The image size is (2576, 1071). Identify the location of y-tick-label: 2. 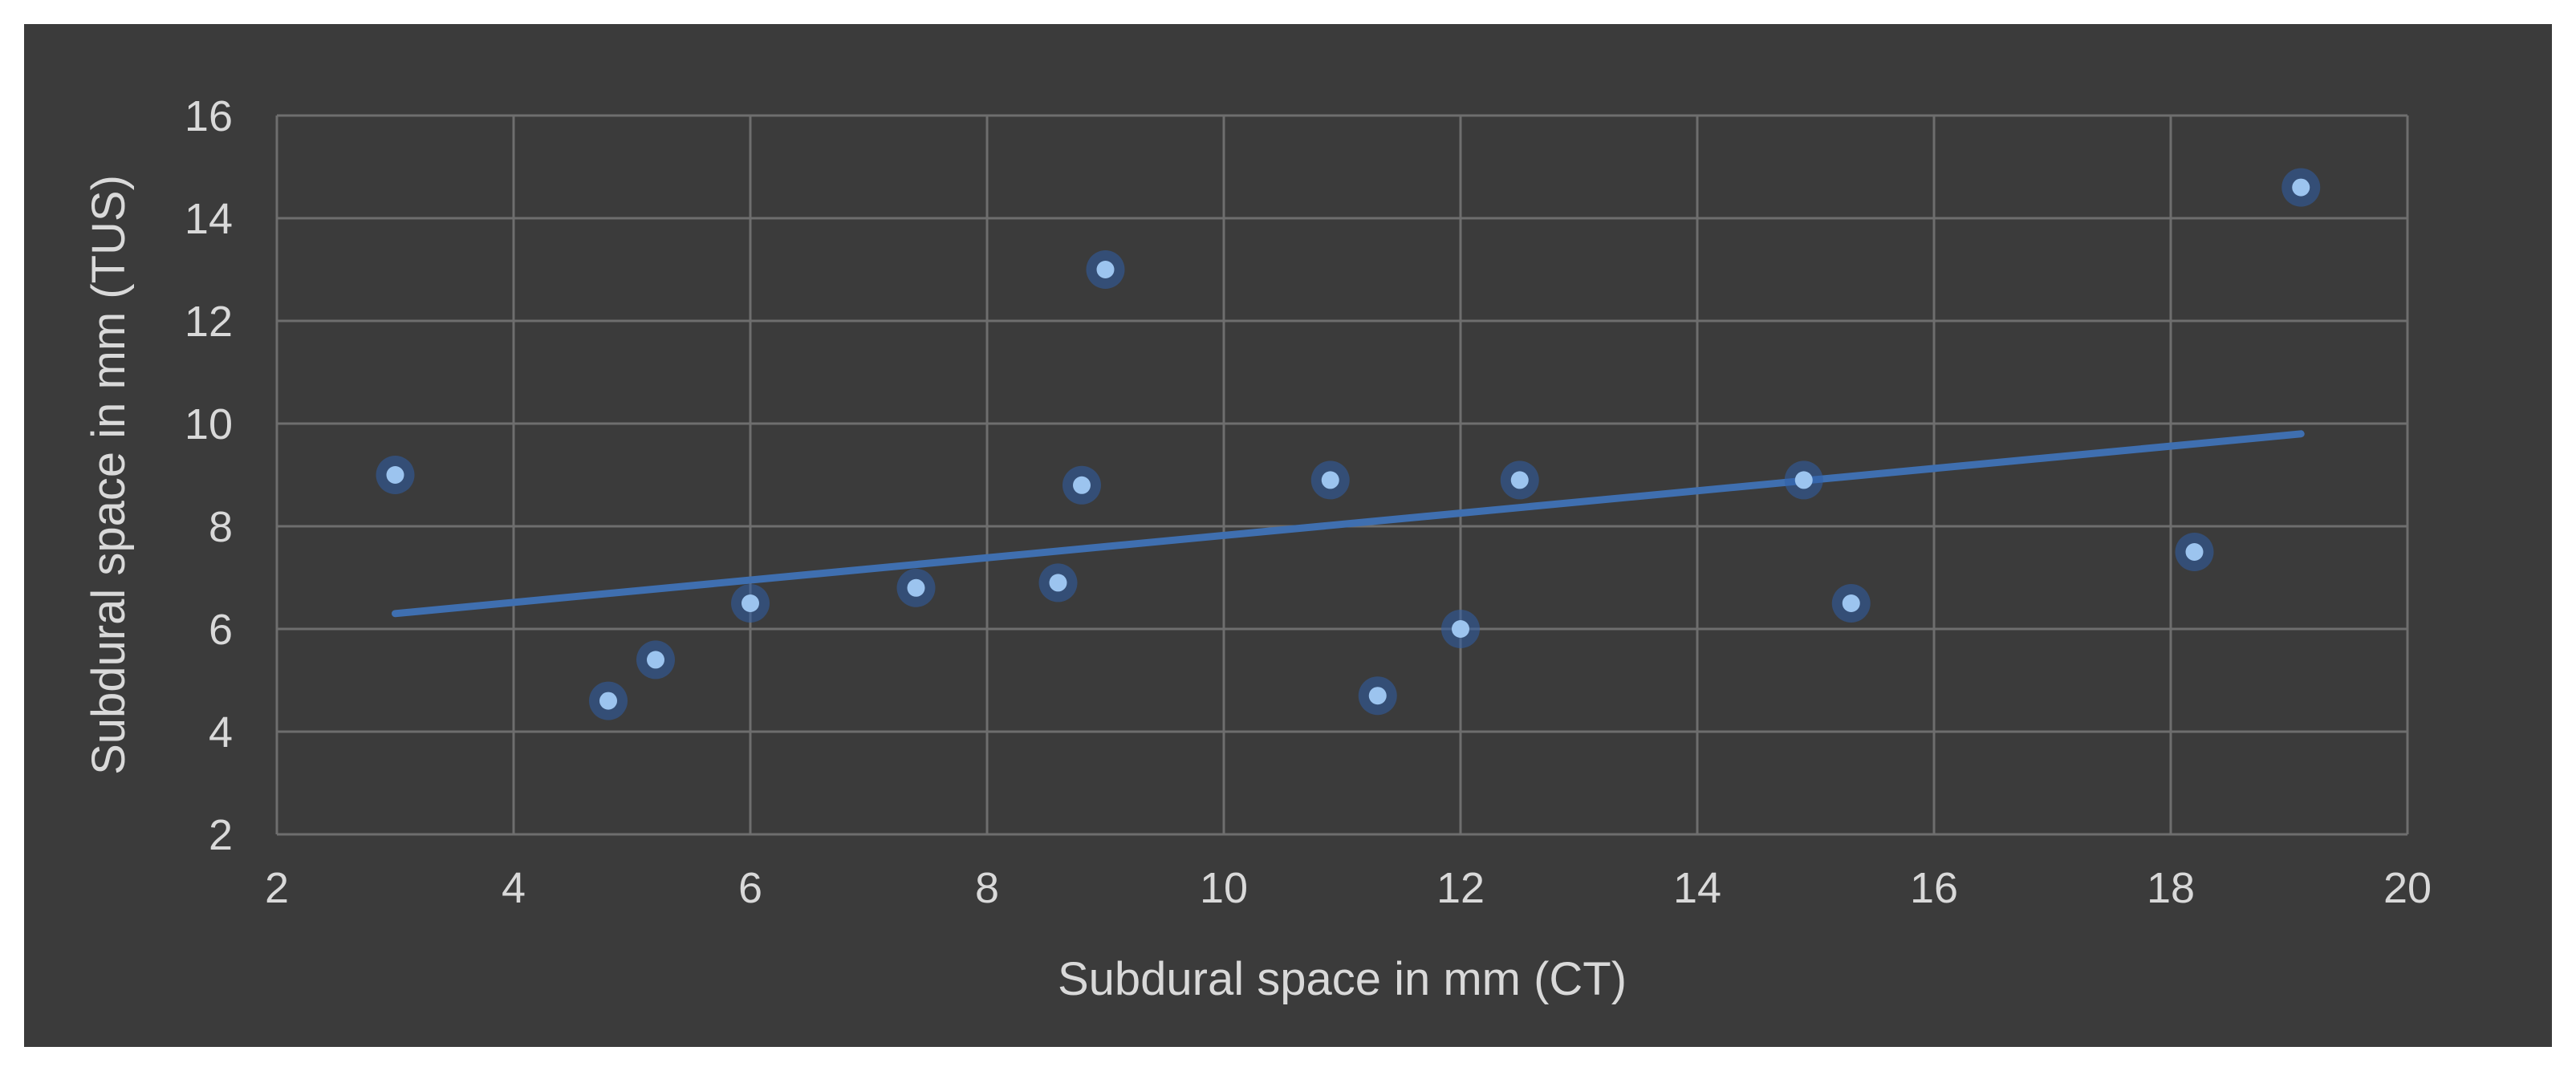
(221, 835).